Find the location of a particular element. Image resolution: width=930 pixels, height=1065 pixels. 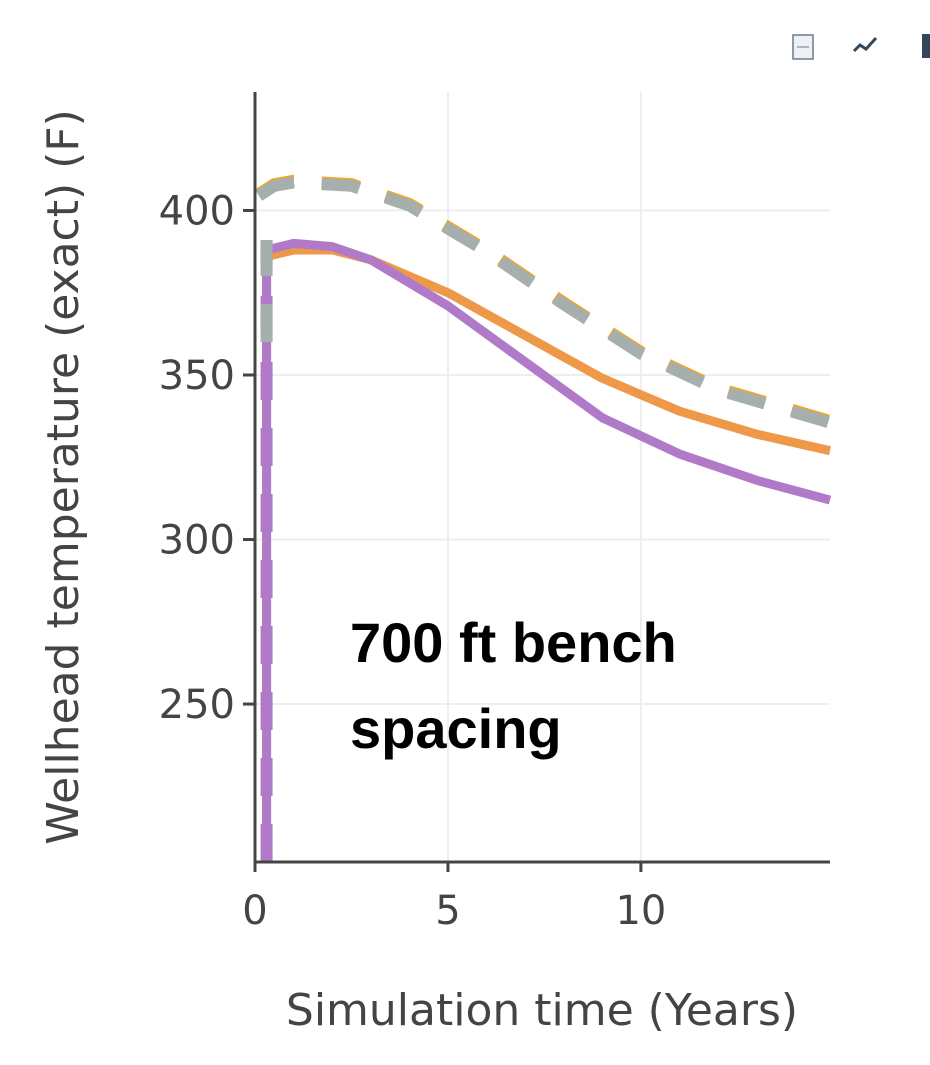

x-axis-label: Simulation time (Years) is located at coordinates (542, 1010).